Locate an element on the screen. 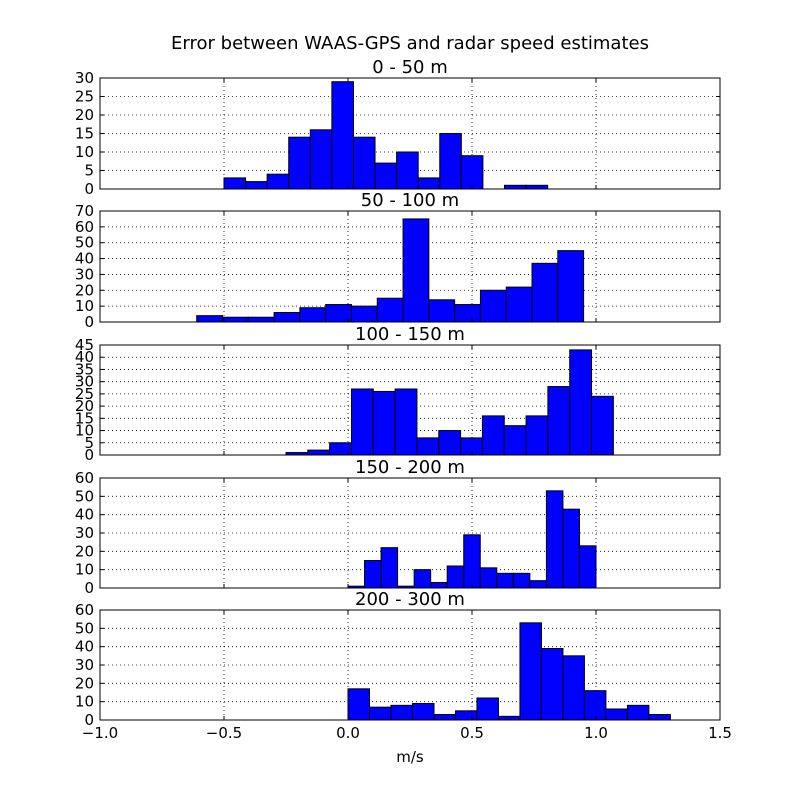 This screenshot has height=800, width=800. panel-title: 50 - 100 m is located at coordinates (410, 200).